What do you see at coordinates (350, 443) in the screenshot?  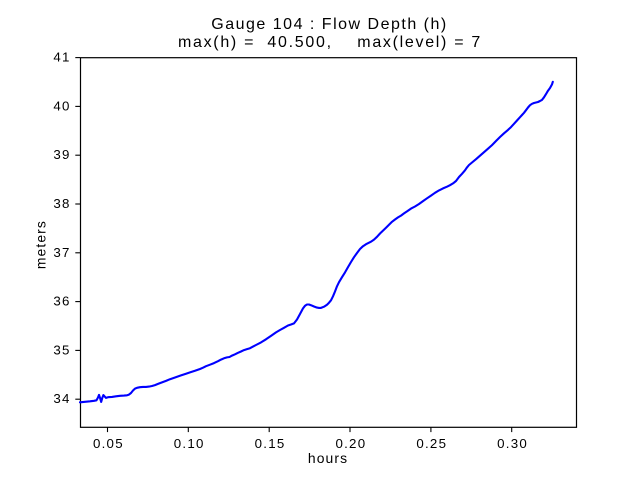 I see `svg-text: 0.20` at bounding box center [350, 443].